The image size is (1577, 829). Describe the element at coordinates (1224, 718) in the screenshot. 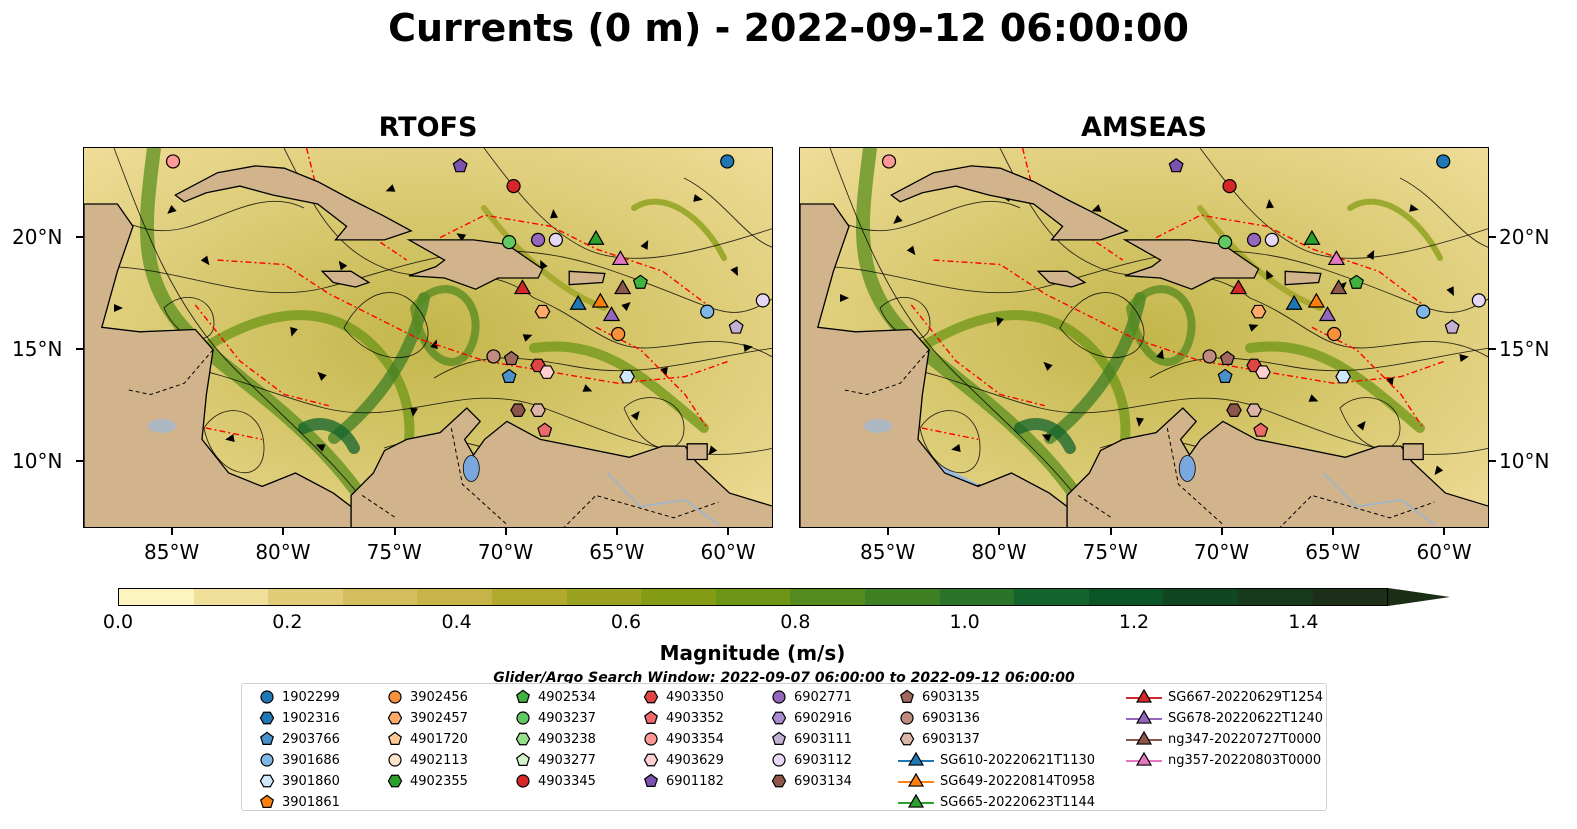

I see `legend-item: SG678-20220622T1240` at that location.